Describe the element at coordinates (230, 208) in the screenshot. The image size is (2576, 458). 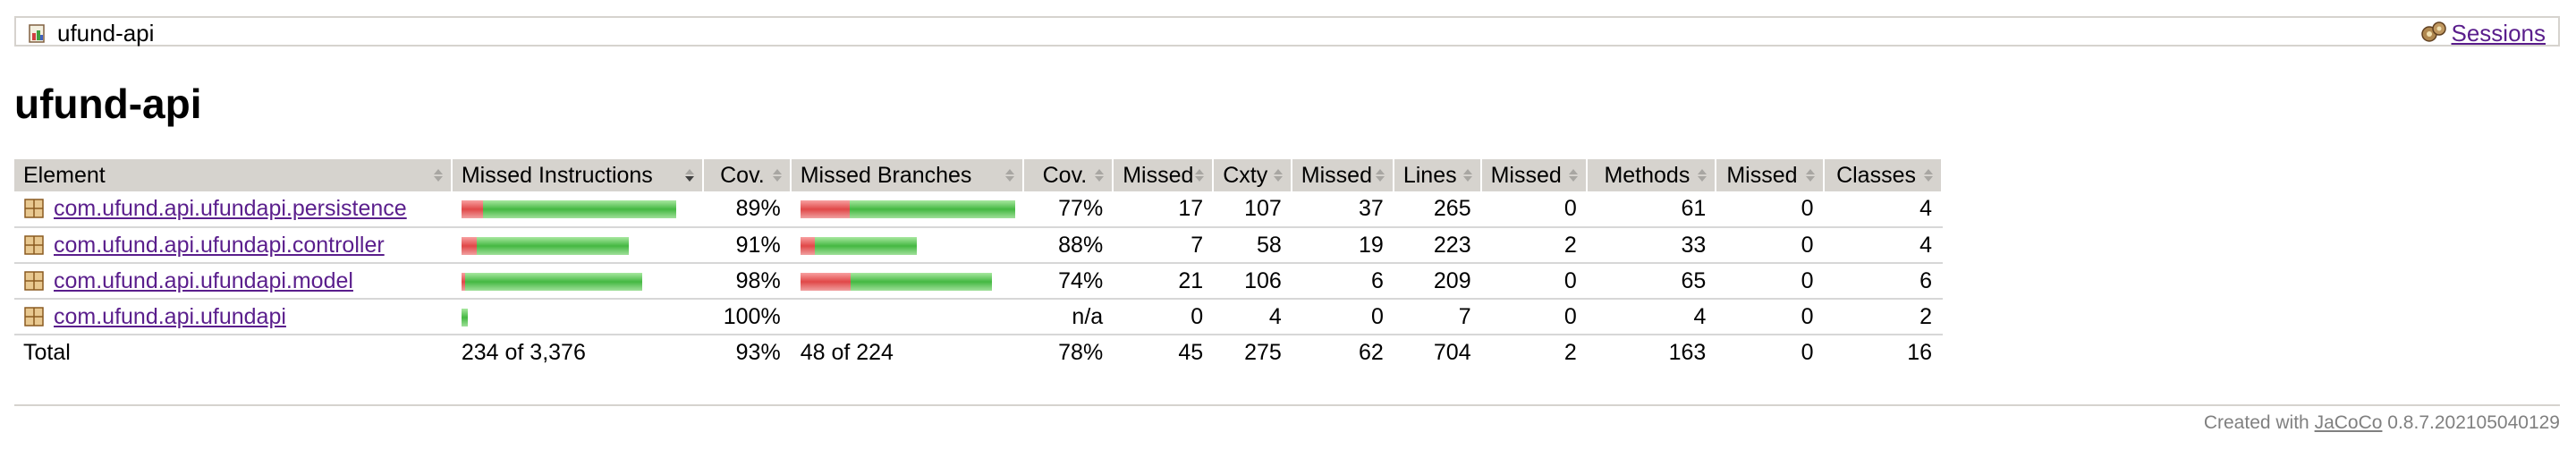
I see `package-link: com.ufund.api.ufundapi.persistence` at that location.